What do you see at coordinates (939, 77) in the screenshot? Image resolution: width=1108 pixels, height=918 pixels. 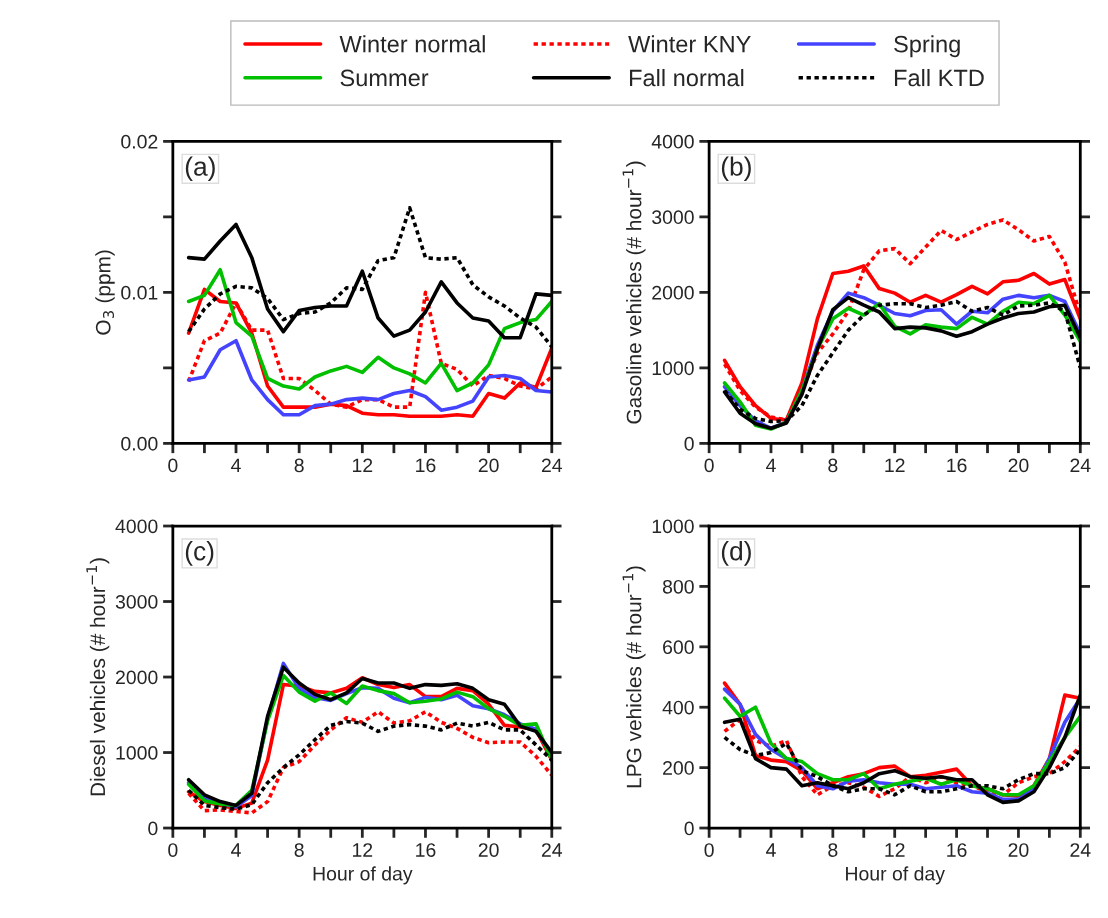 I see `legend-label: Fall KTD` at bounding box center [939, 77].